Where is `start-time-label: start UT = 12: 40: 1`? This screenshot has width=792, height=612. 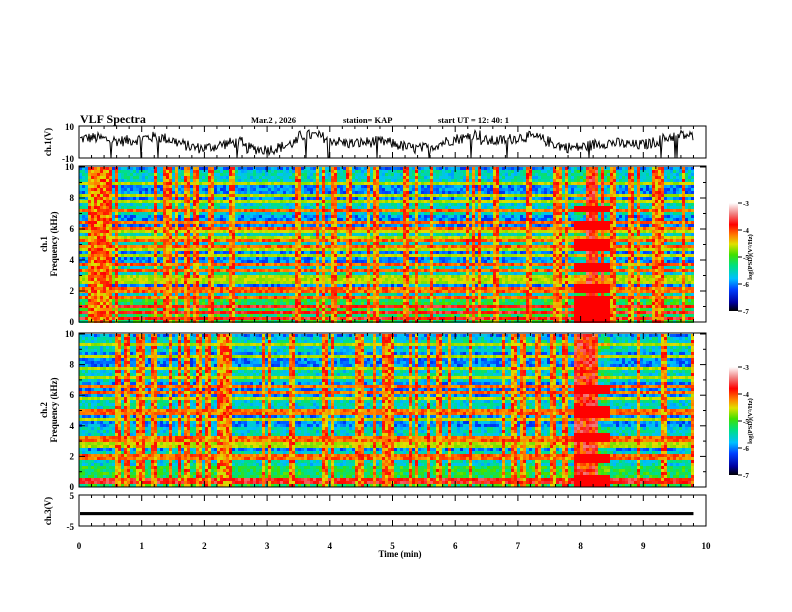 start-time-label: start UT = 12: 40: 1 is located at coordinates (473, 120).